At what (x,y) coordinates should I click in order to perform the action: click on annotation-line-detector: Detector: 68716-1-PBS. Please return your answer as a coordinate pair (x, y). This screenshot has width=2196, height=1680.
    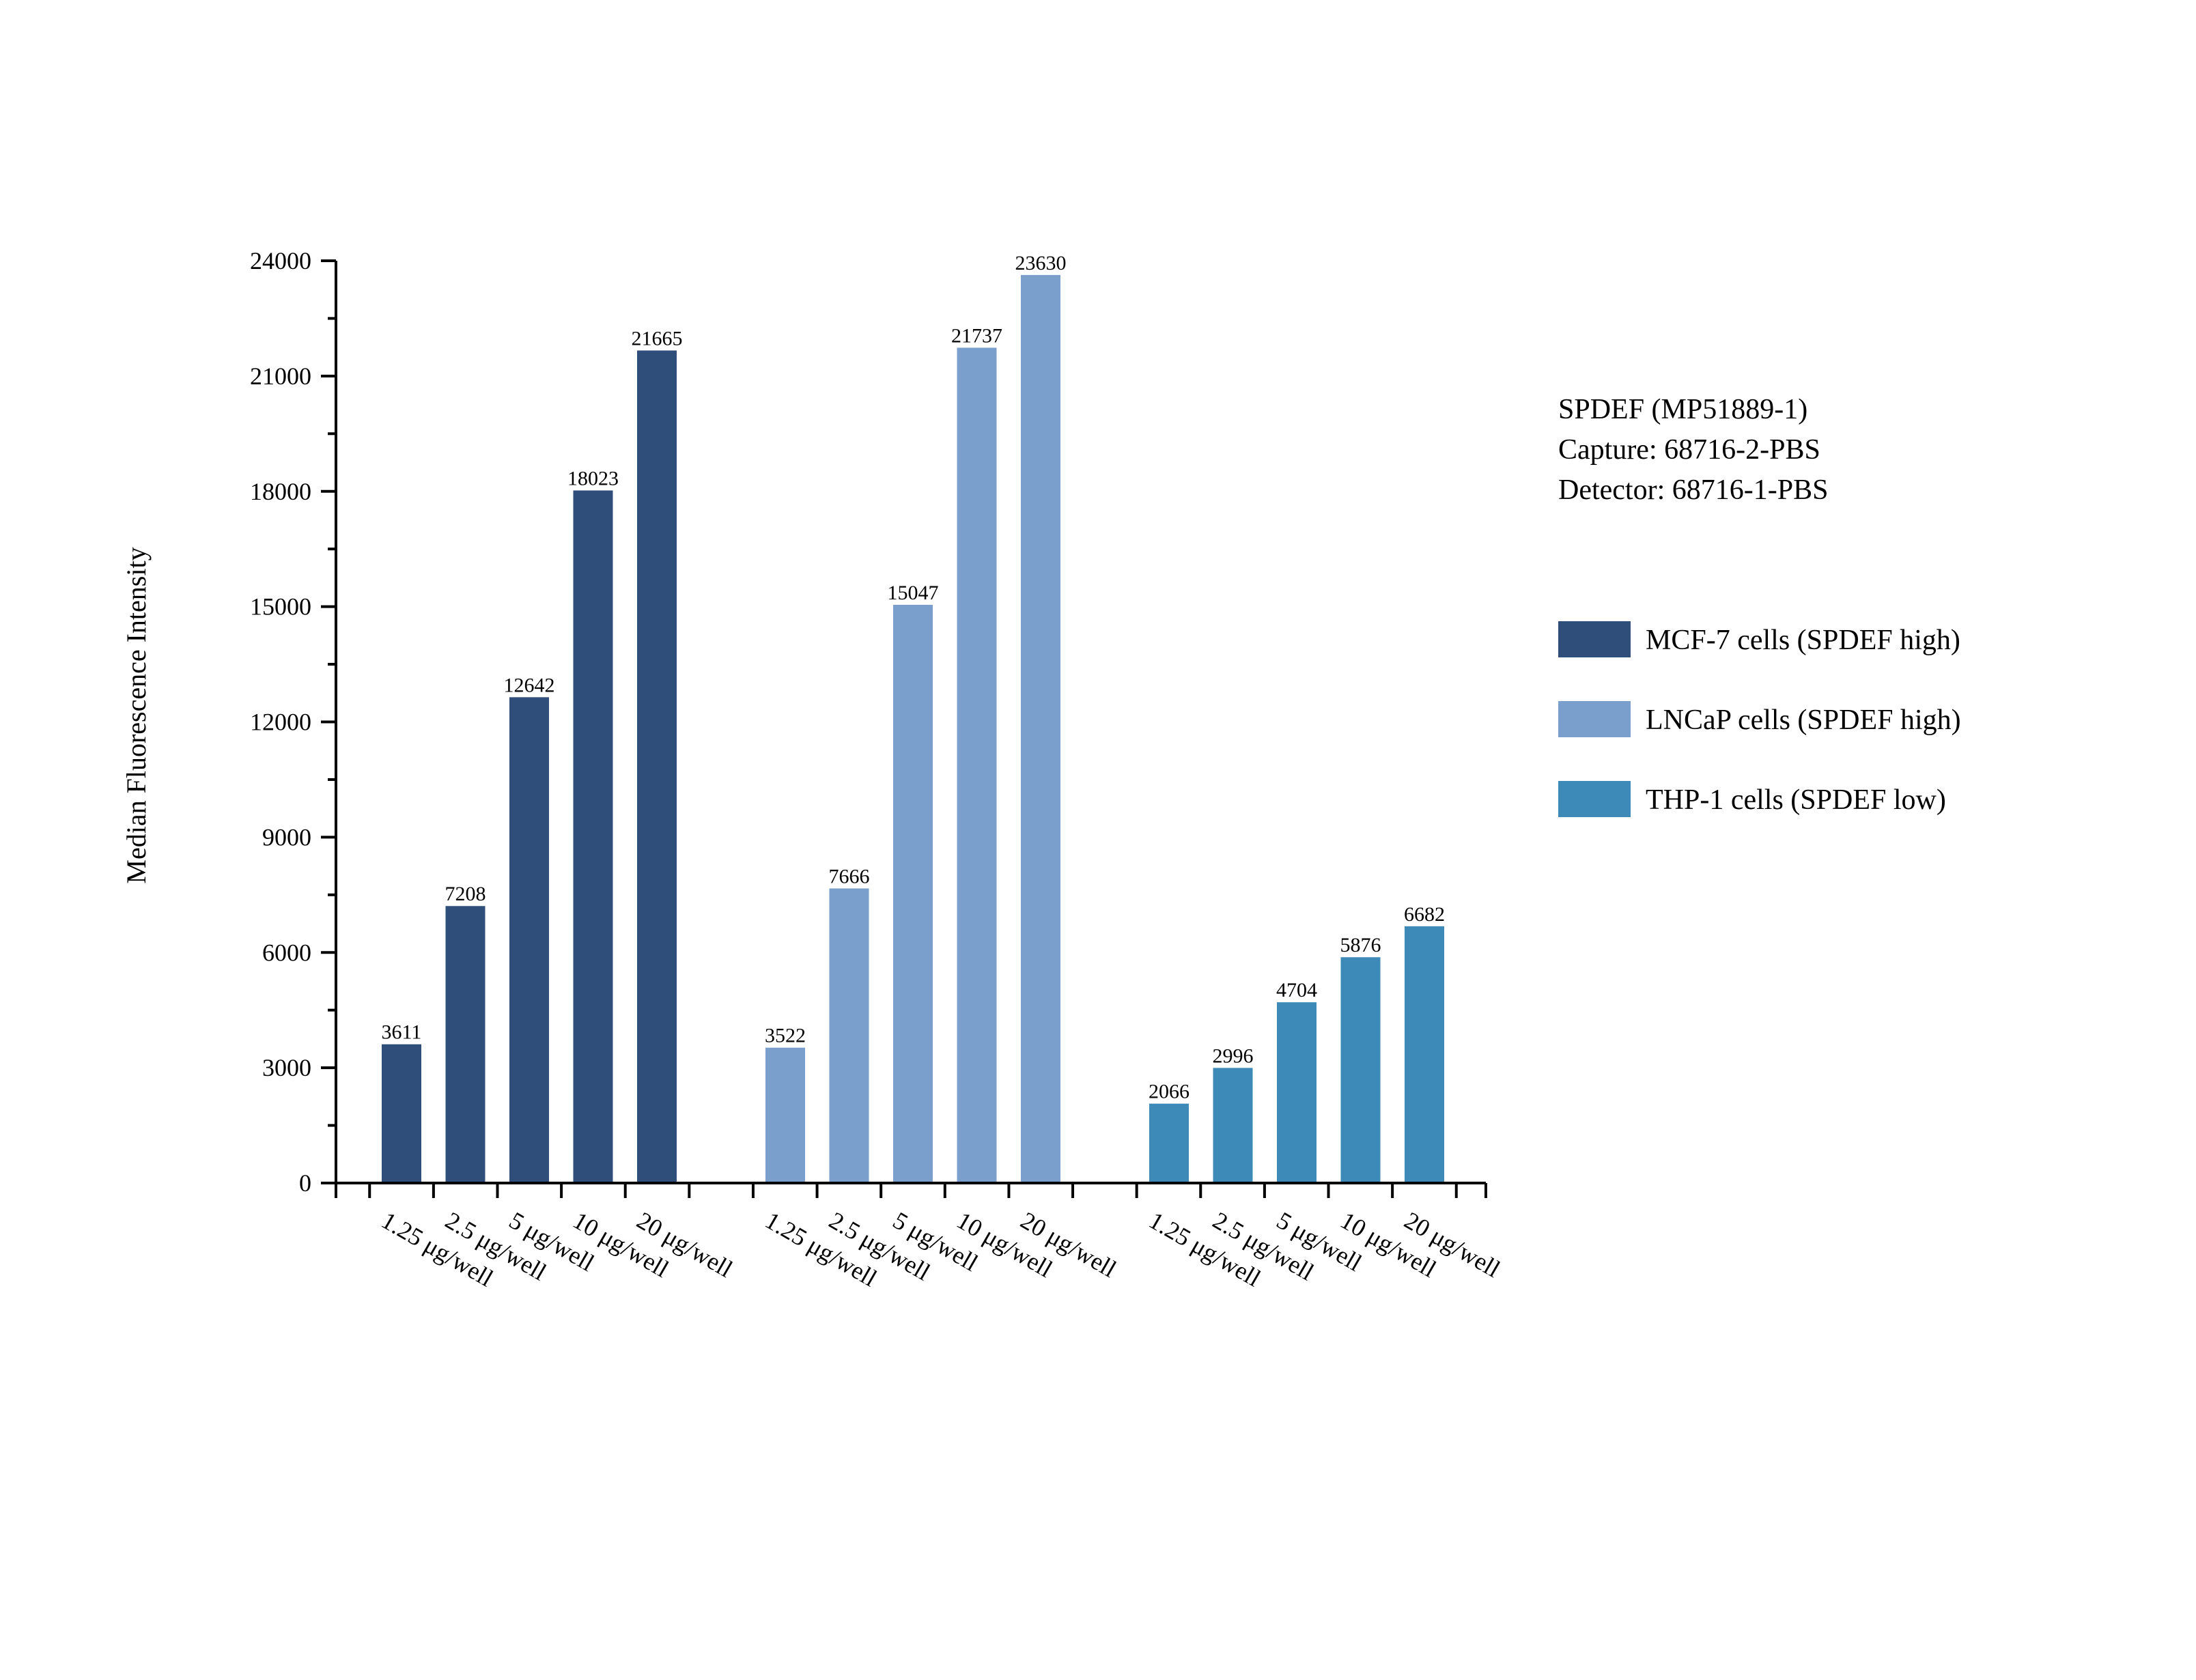
    Looking at the image, I should click on (1693, 490).